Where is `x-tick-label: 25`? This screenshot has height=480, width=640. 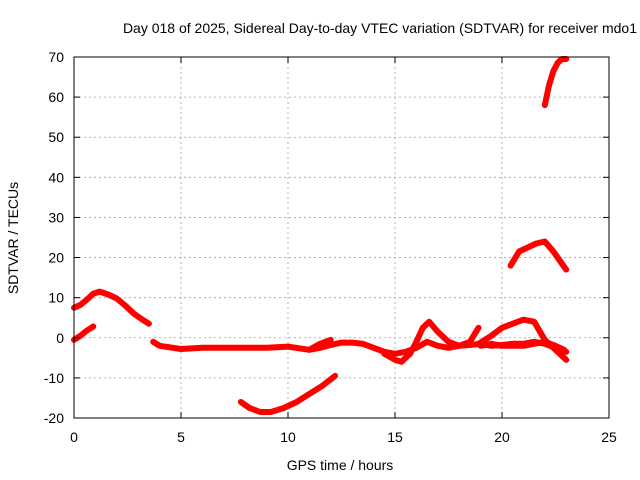
x-tick-label: 25 is located at coordinates (609, 437).